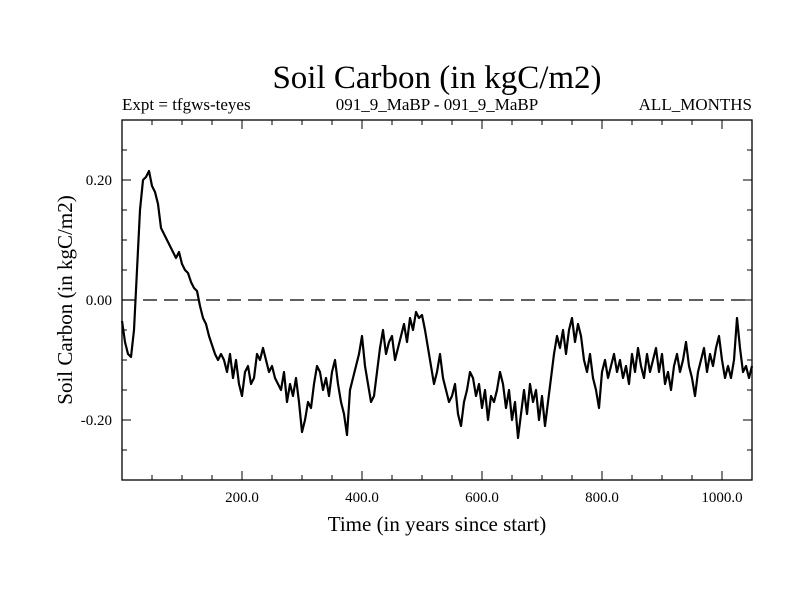 The height and width of the screenshot is (600, 800). What do you see at coordinates (99, 301) in the screenshot?
I see `y-tick-label: 0.00` at bounding box center [99, 301].